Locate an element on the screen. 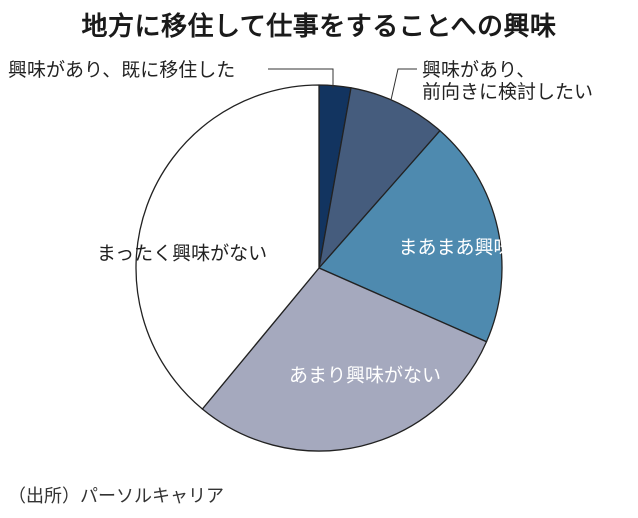  slice-label: 興味があり、既に移住した is located at coordinates (121, 70).